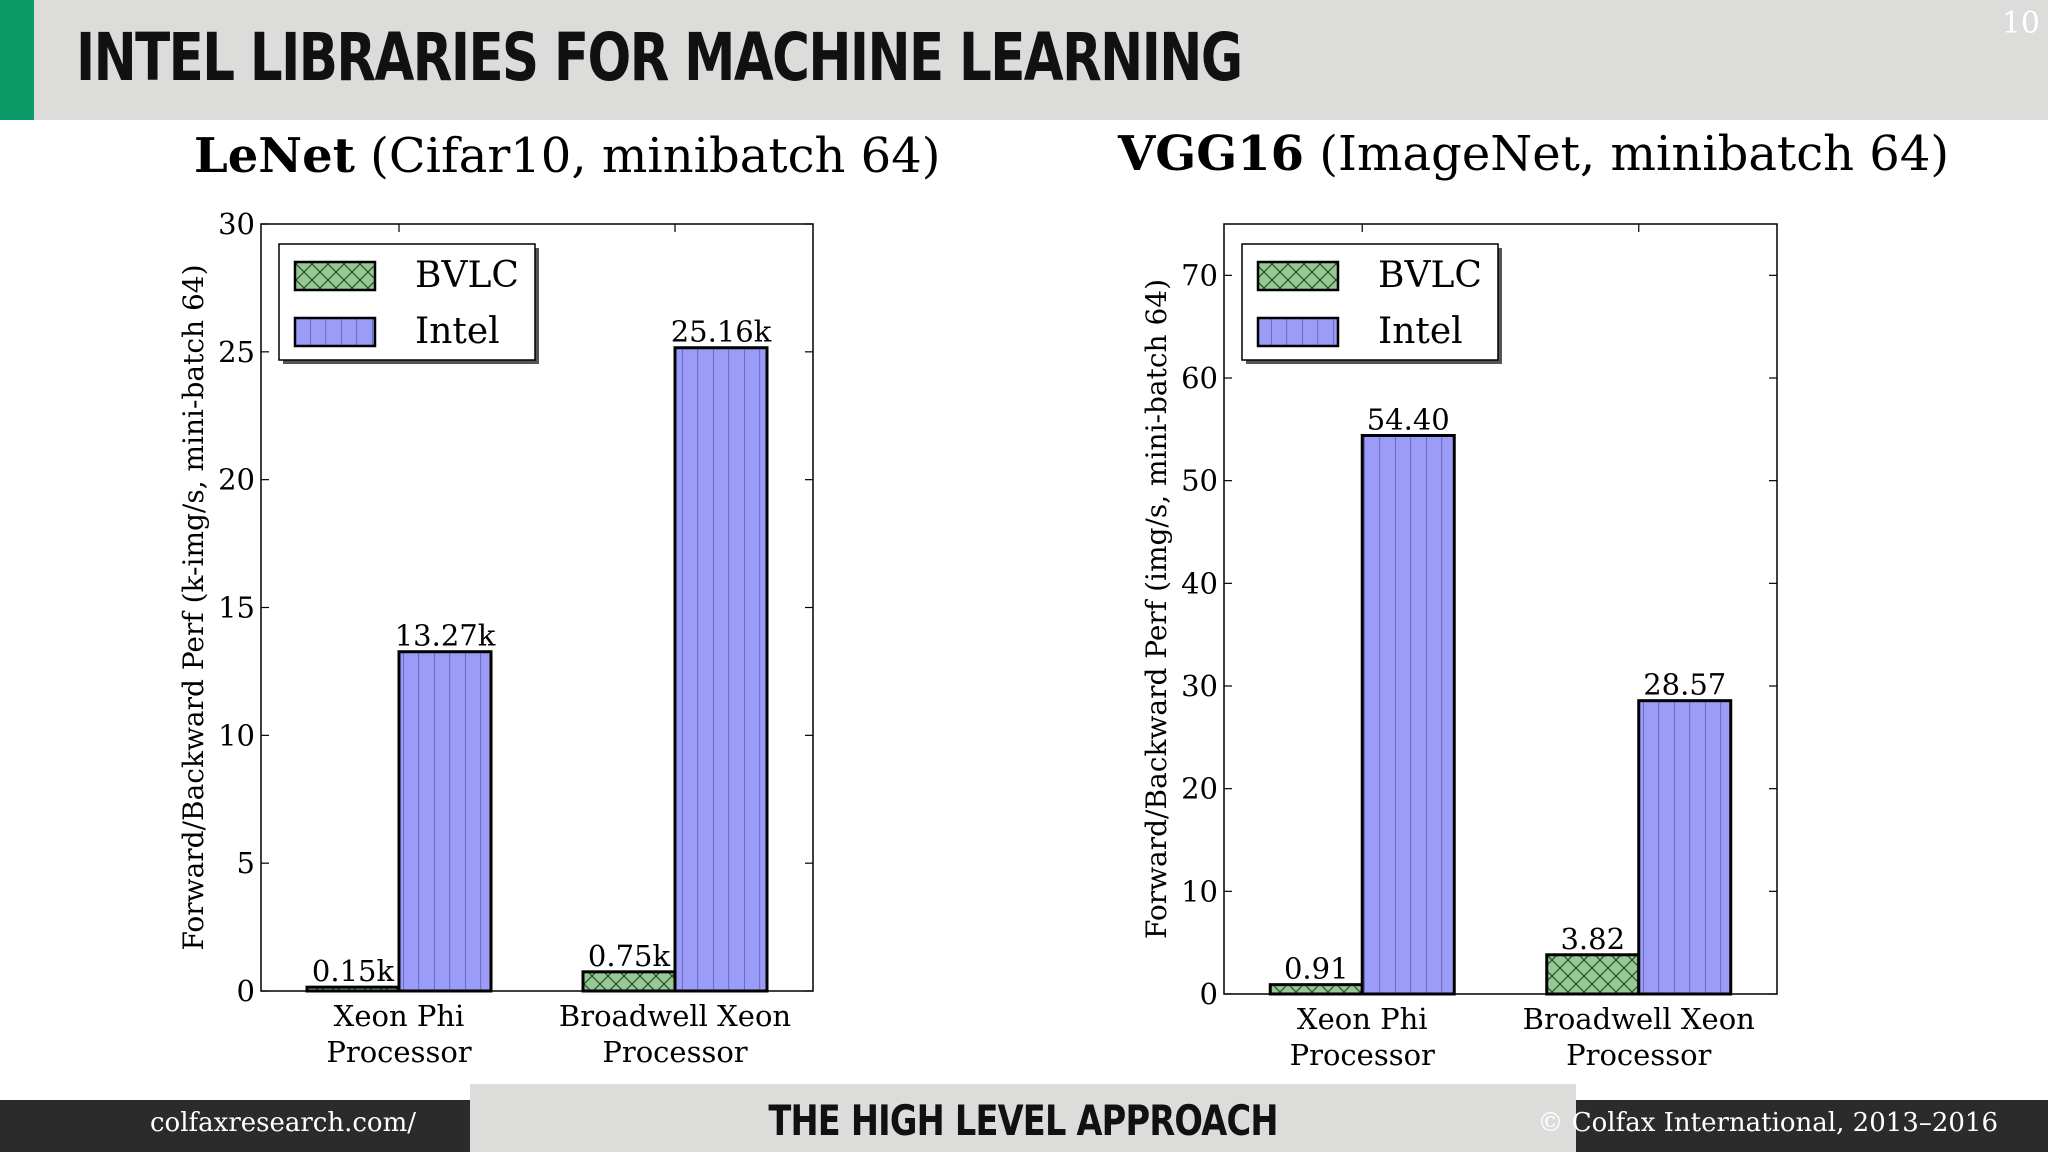 The height and width of the screenshot is (1152, 2048). Describe the element at coordinates (659, 57) in the screenshot. I see `slide-title: INTEL LIBRARIES FOR MACHINE LEARNING` at that location.